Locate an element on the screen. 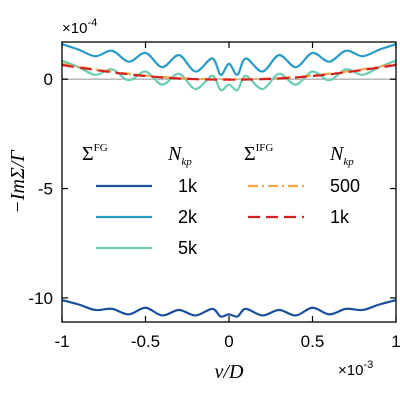 Image resolution: width=400 pixels, height=400 pixels. y-tick-label: -5 is located at coordinates (45, 189).